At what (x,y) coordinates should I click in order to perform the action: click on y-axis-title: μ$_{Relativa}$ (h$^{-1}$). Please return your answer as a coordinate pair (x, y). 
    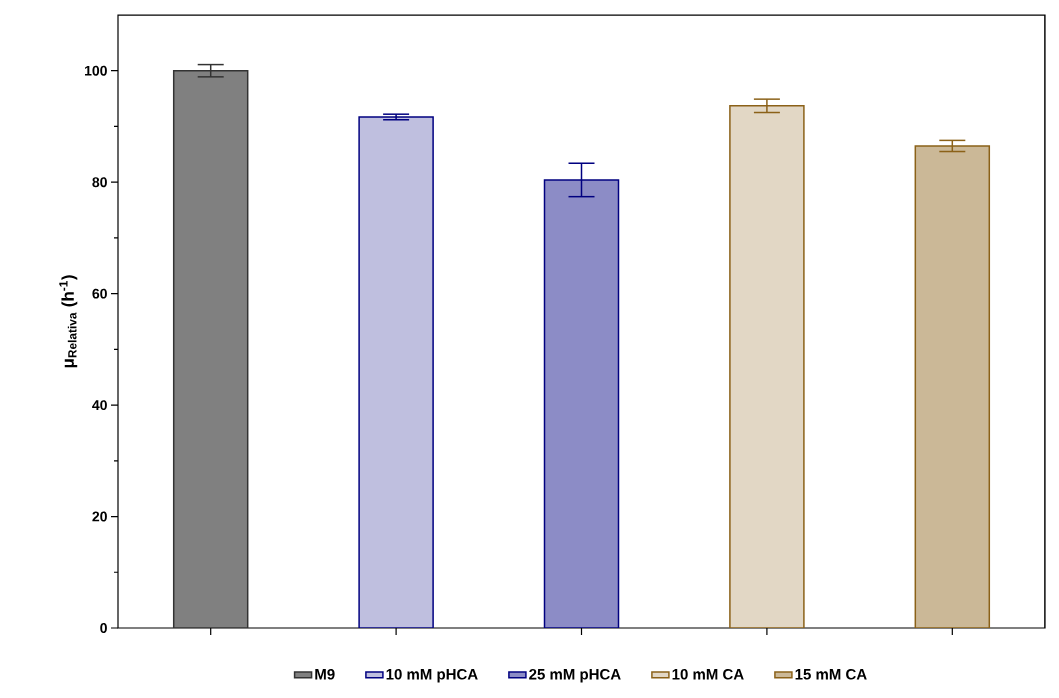
    Looking at the image, I should click on (68, 321).